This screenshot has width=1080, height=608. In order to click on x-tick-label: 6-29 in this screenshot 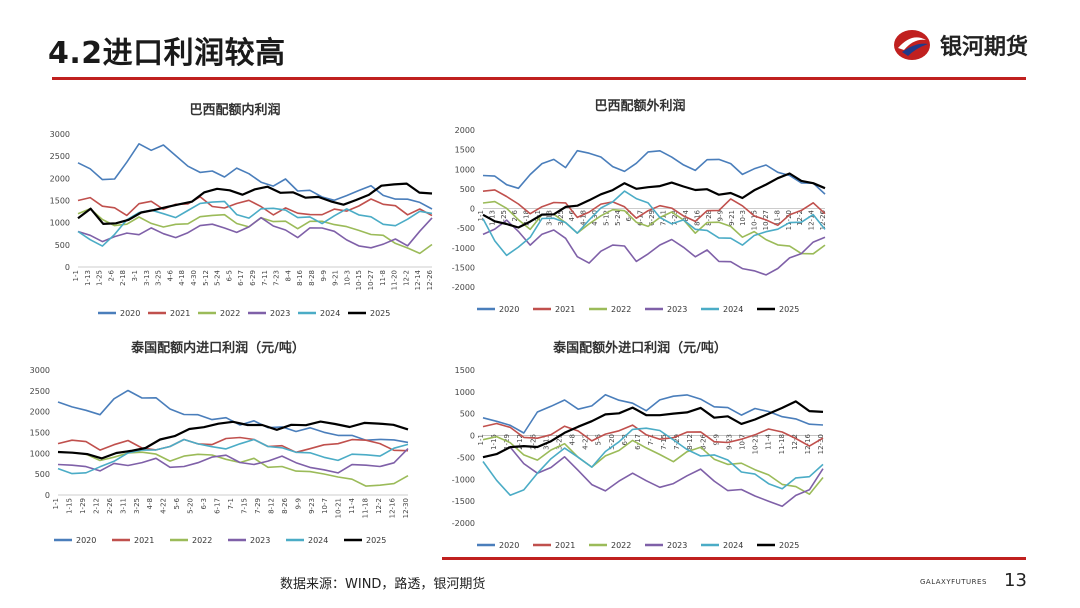, I will do `click(253, 278)`.